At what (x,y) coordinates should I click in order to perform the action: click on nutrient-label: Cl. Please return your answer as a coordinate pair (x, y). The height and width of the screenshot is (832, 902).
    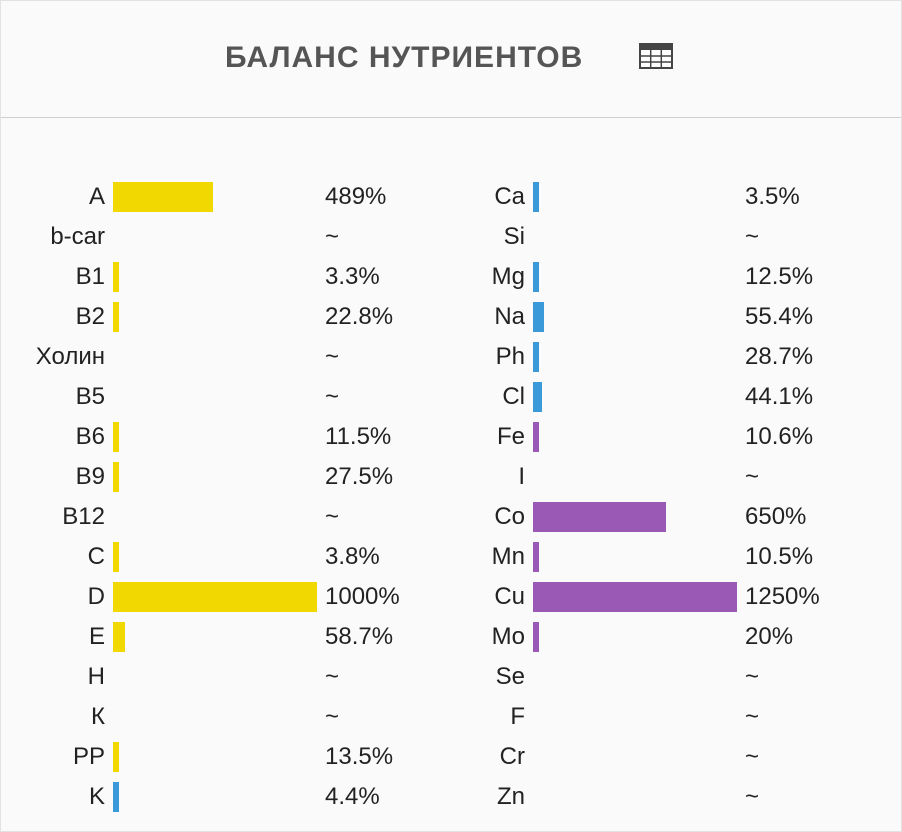
    Looking at the image, I should click on (513, 396).